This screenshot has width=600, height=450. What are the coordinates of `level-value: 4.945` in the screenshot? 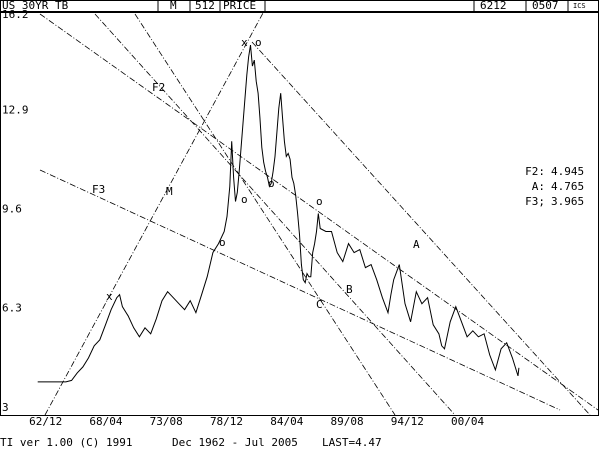 It's located at (567, 171).